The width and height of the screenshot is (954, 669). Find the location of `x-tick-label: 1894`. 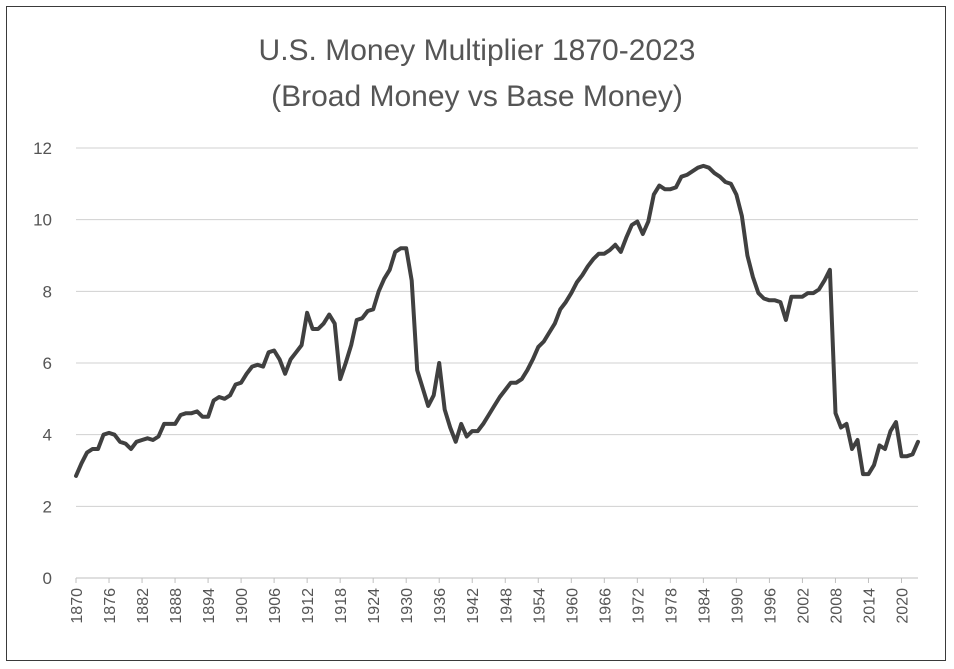

x-tick-label: 1894 is located at coordinates (209, 606).